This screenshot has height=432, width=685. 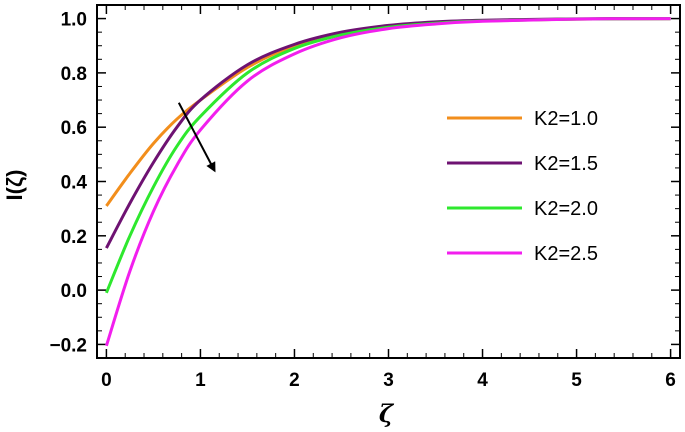 What do you see at coordinates (670, 380) in the screenshot?
I see `x-tick-label: 6` at bounding box center [670, 380].